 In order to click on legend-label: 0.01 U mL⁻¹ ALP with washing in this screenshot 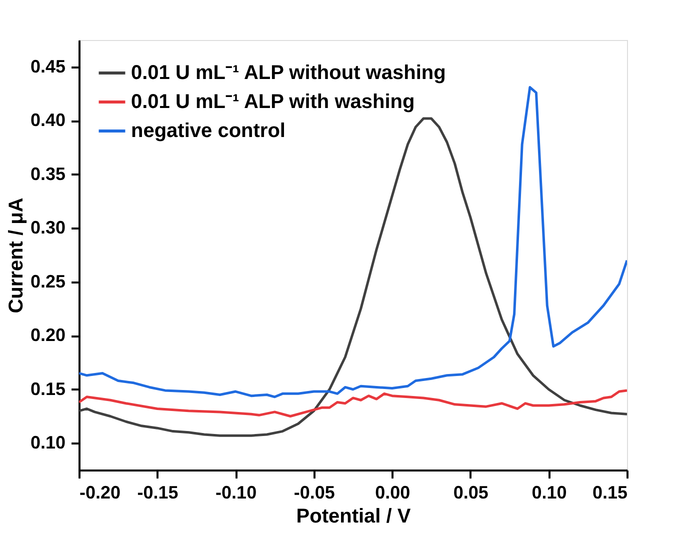, I will do `click(273, 102)`.